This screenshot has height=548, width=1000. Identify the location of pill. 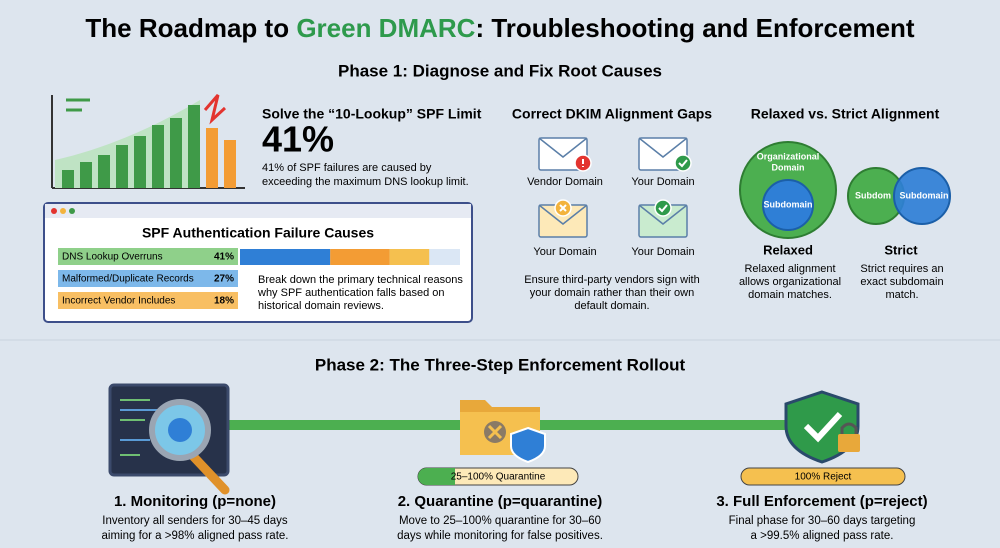
(823, 476).